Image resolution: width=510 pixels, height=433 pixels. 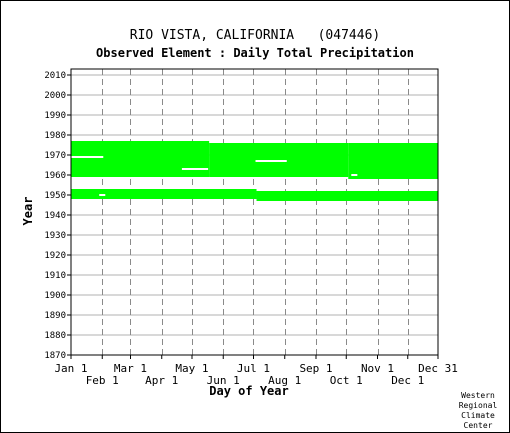 I want to click on data-blocks, so click(x=254, y=171).